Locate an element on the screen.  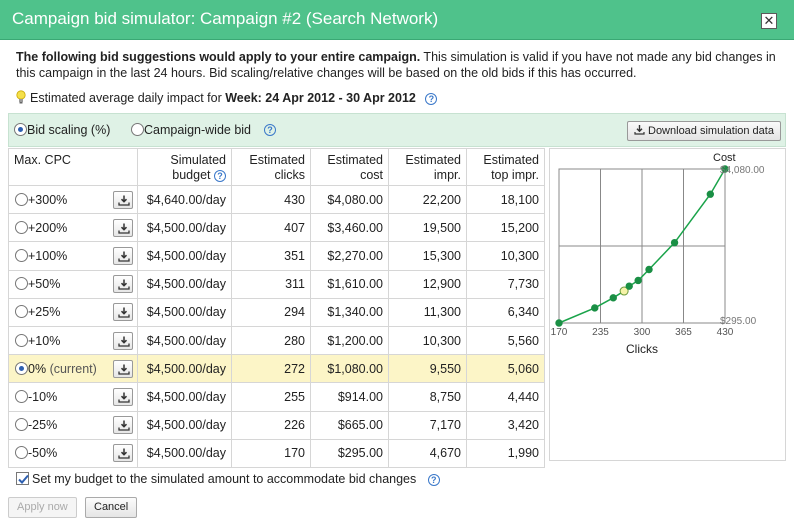
header-line: impr. is located at coordinates (447, 175).